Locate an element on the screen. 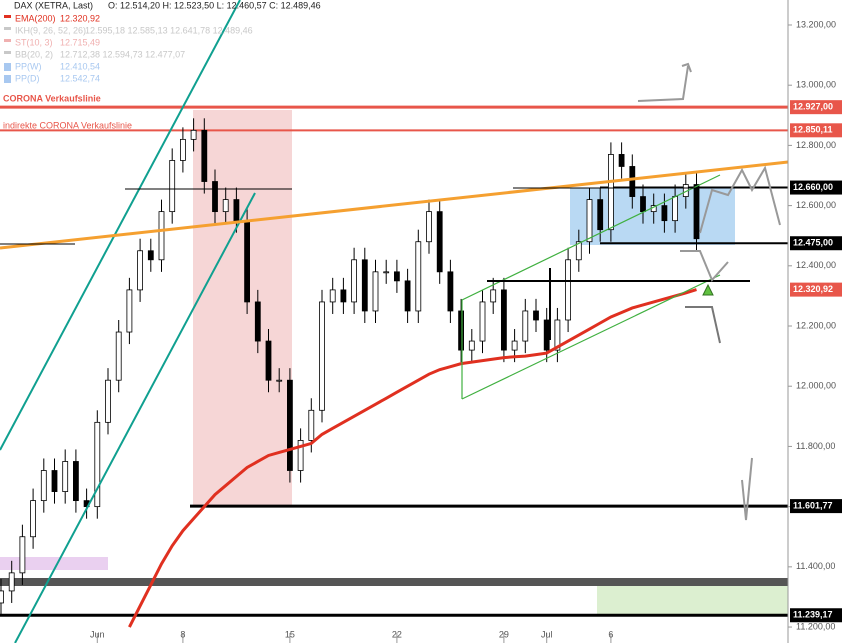 Image resolution: width=842 pixels, height=643 pixels. annotation: indirekte CORONA Verkaufslinie is located at coordinates (67, 125).